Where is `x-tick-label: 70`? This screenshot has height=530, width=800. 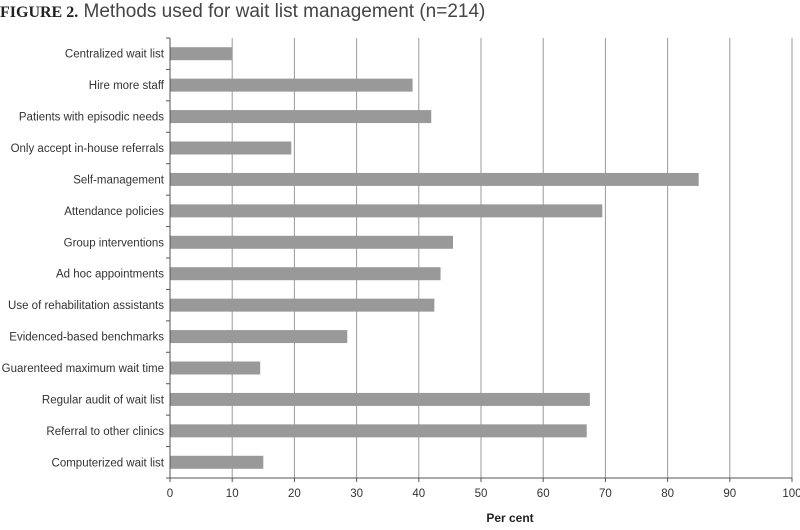
x-tick-label: 70 is located at coordinates (605, 494).